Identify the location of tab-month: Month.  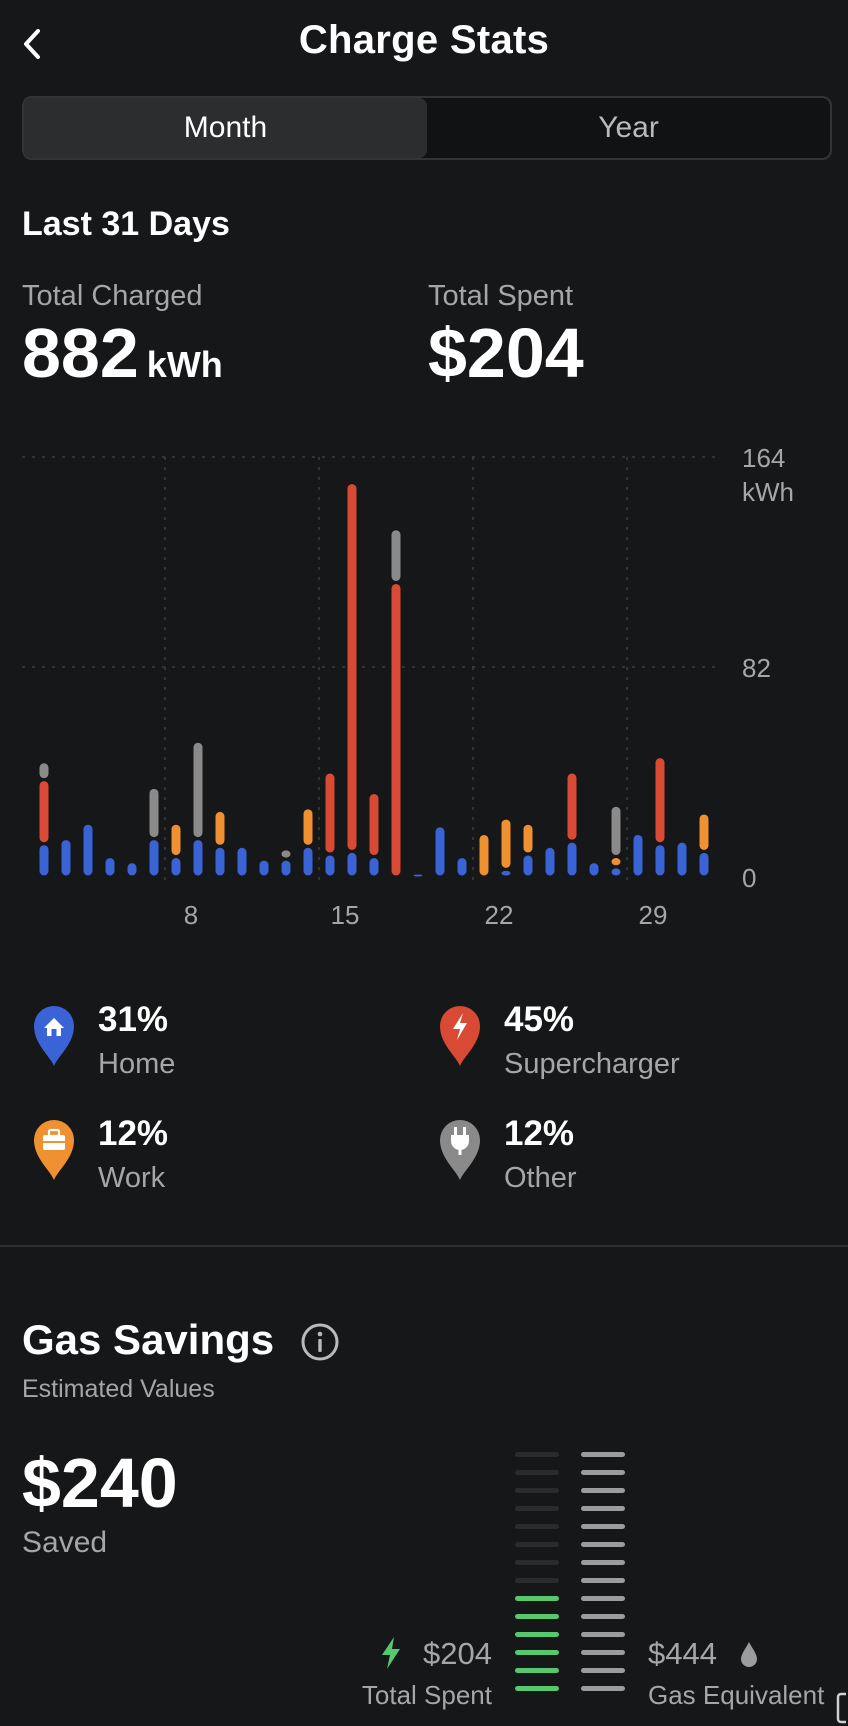
(225, 128).